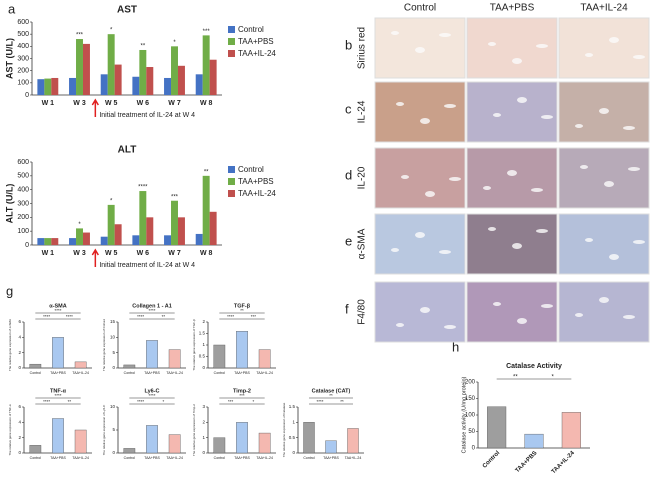  What do you see at coordinates (113, 337) in the screenshot?
I see `y-tick-label: 10` at bounding box center [113, 337].